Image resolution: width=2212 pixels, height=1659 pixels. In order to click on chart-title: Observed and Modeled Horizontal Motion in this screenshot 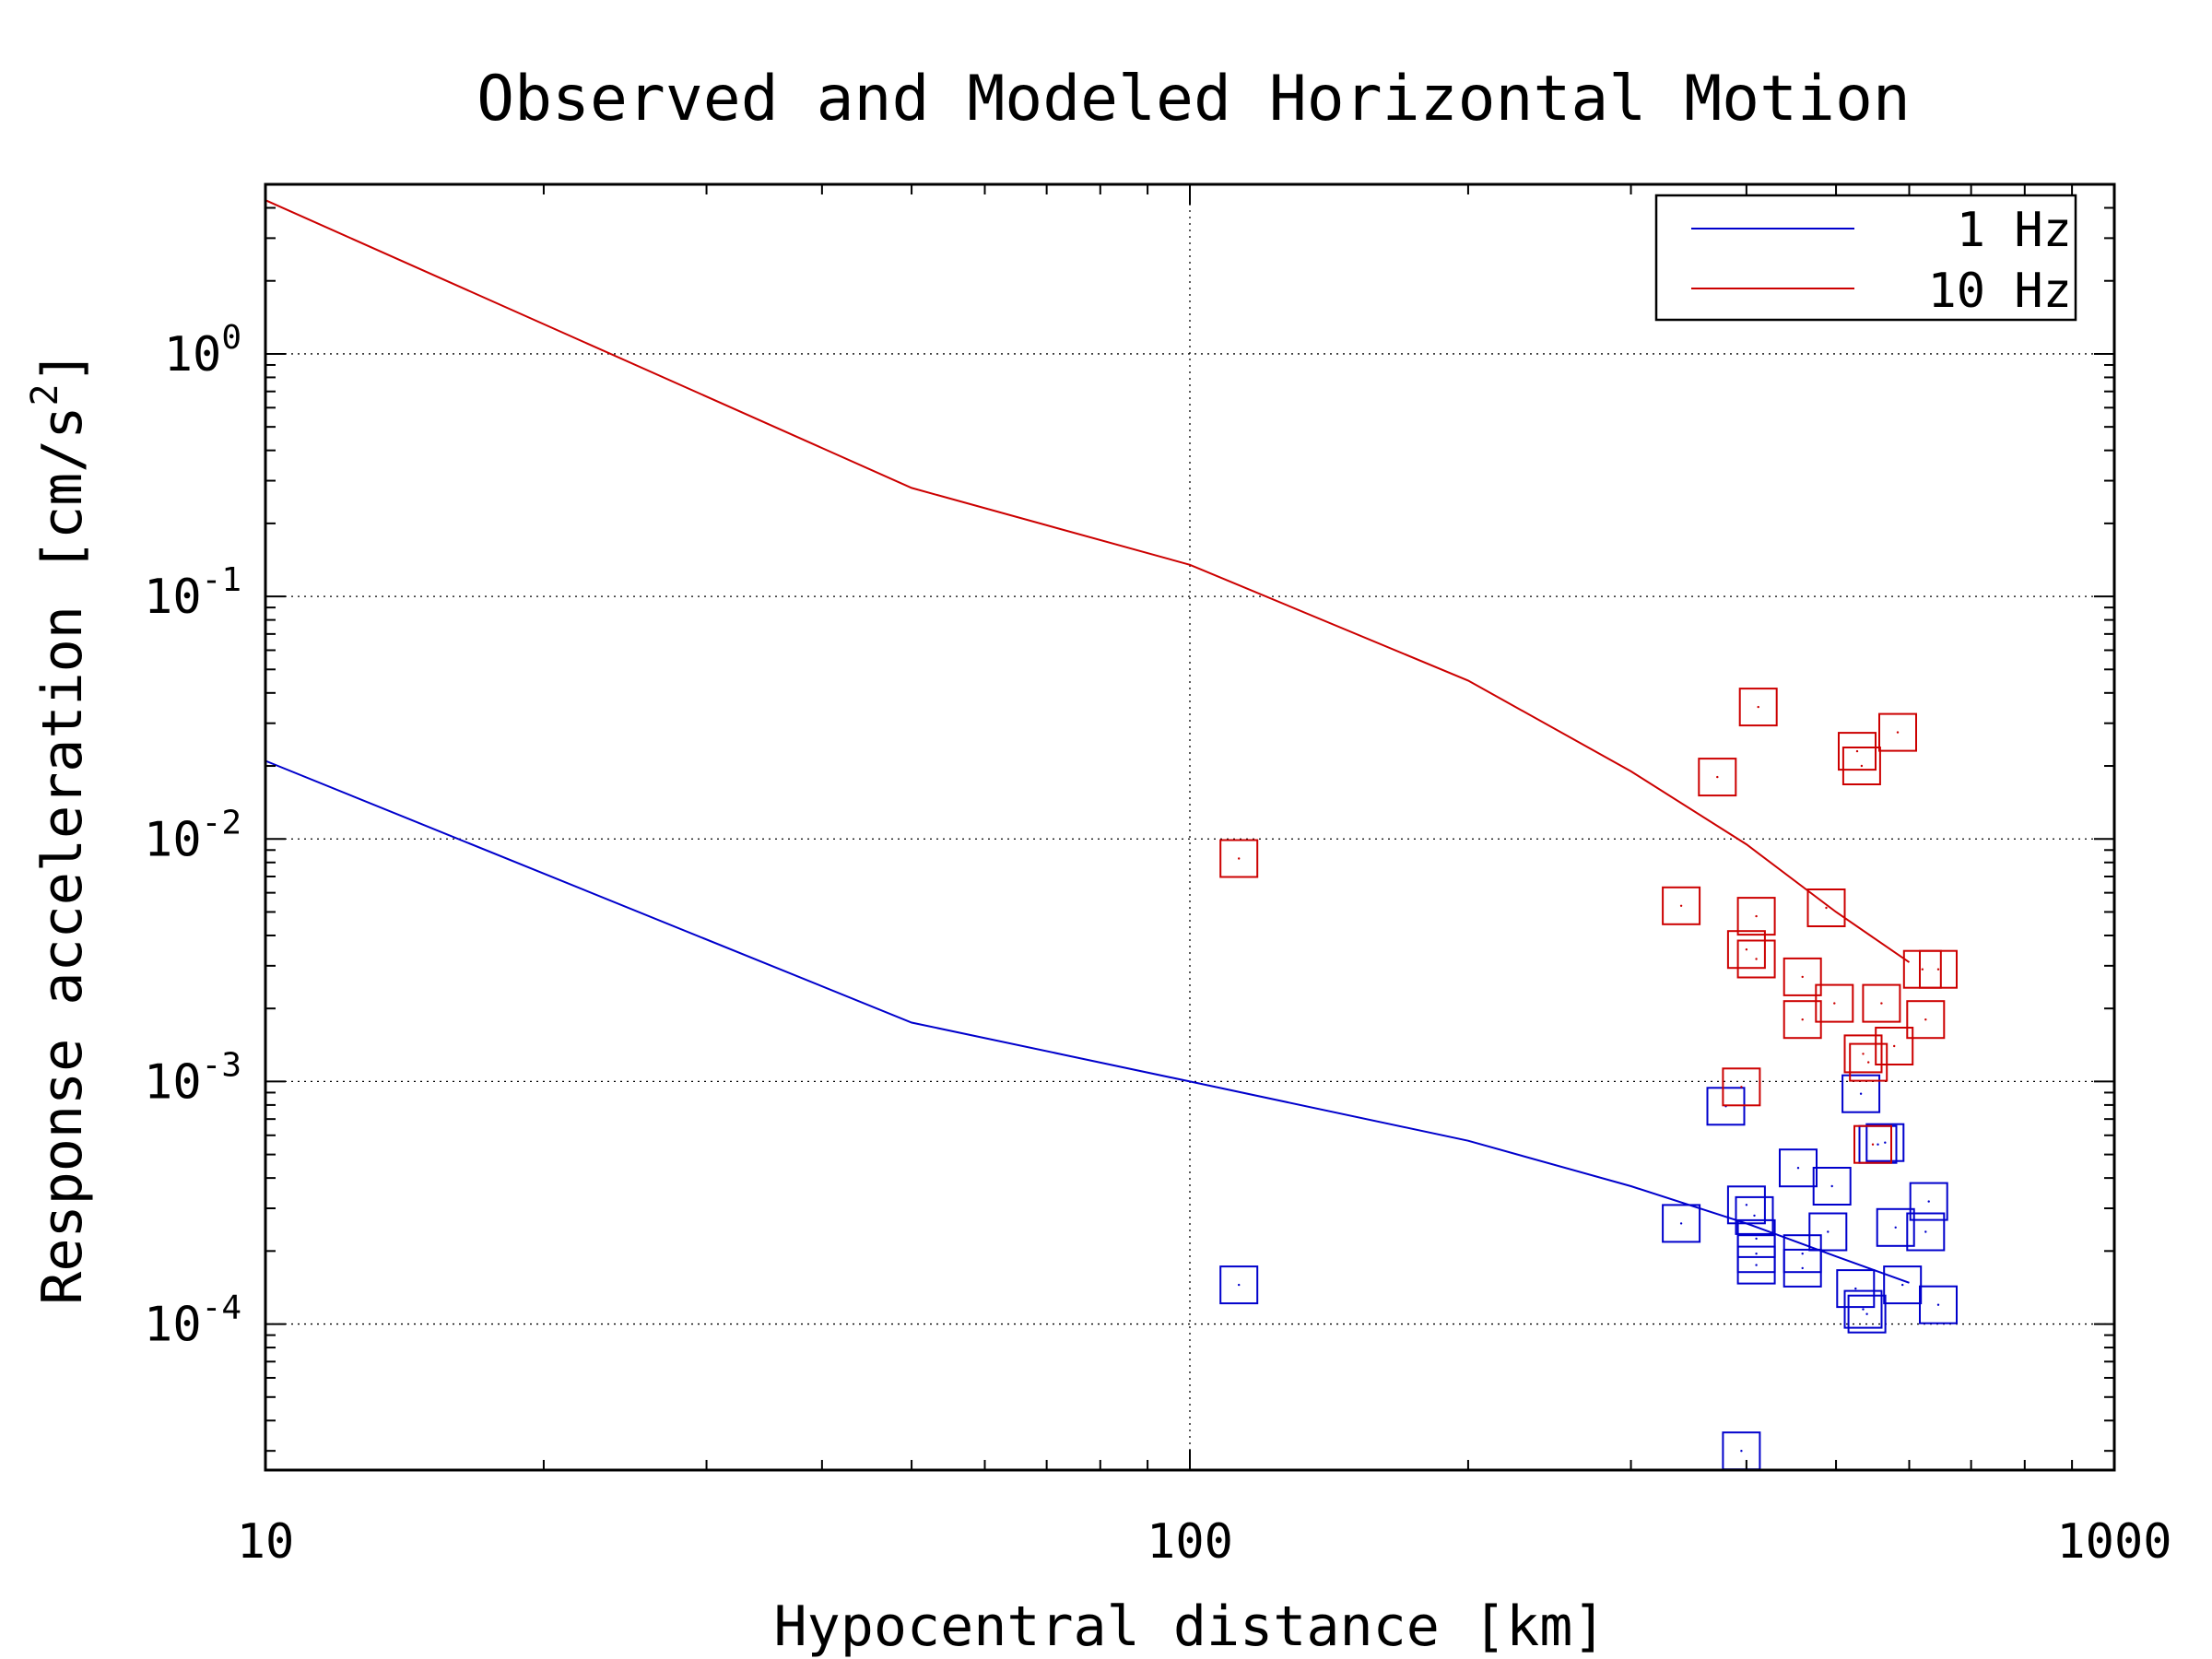, I will do `click(1194, 99)`.